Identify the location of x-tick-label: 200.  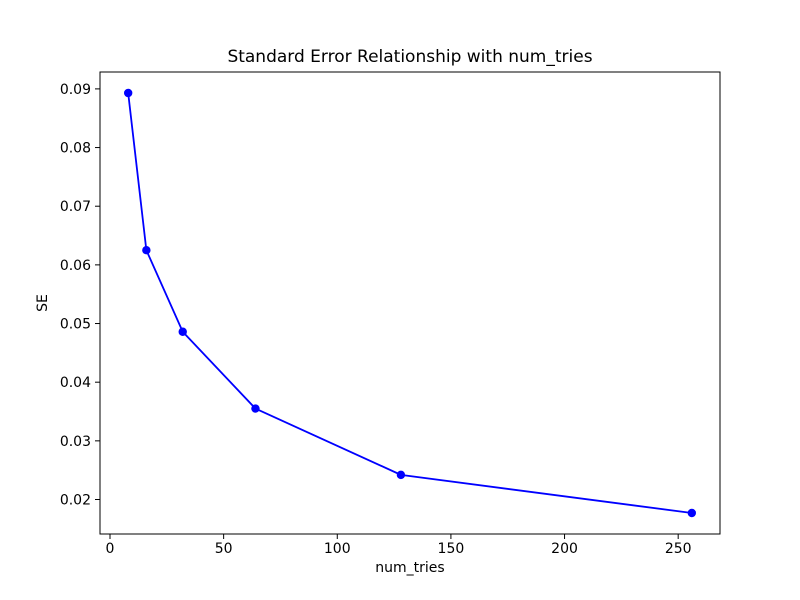
(564, 549).